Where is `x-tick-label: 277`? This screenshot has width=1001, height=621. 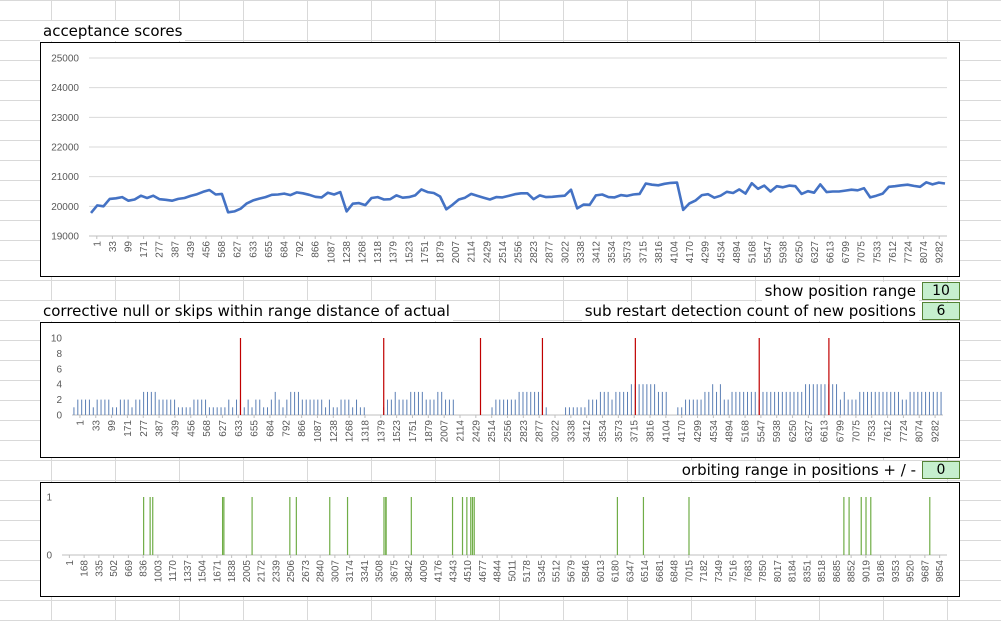 x-tick-label: 277 is located at coordinates (144, 428).